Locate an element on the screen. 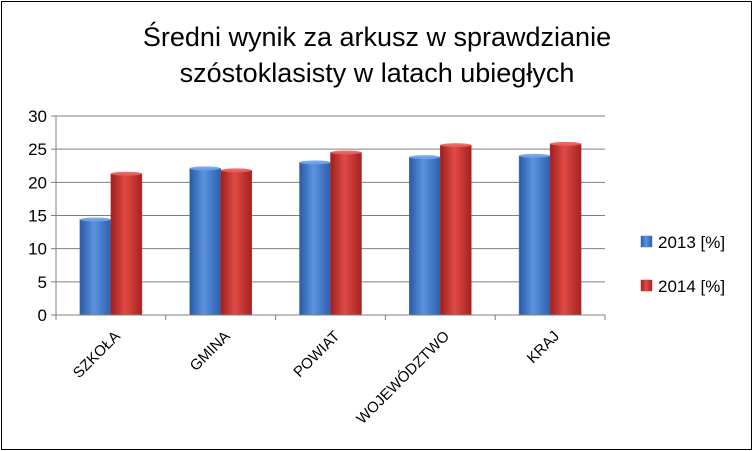  x-category-label: WOJEWÓDZTWO is located at coordinates (403, 378).